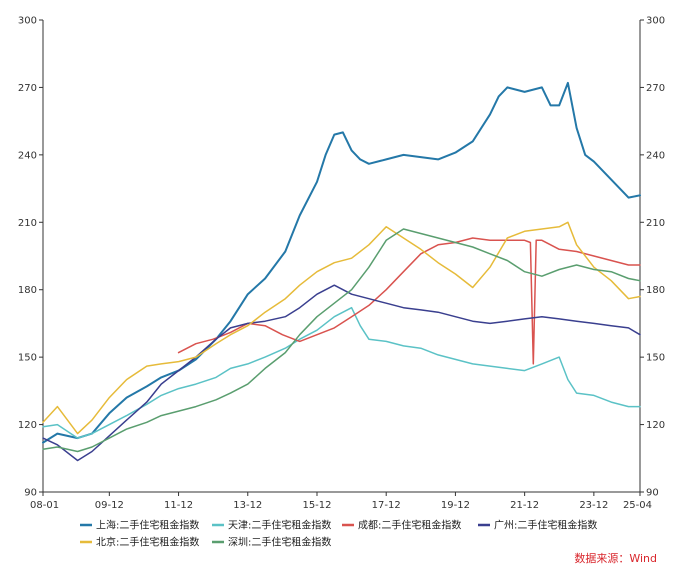 The width and height of the screenshot is (684, 572). Describe the element at coordinates (316, 505) in the screenshot. I see `x-tick-label: 15-12` at that location.